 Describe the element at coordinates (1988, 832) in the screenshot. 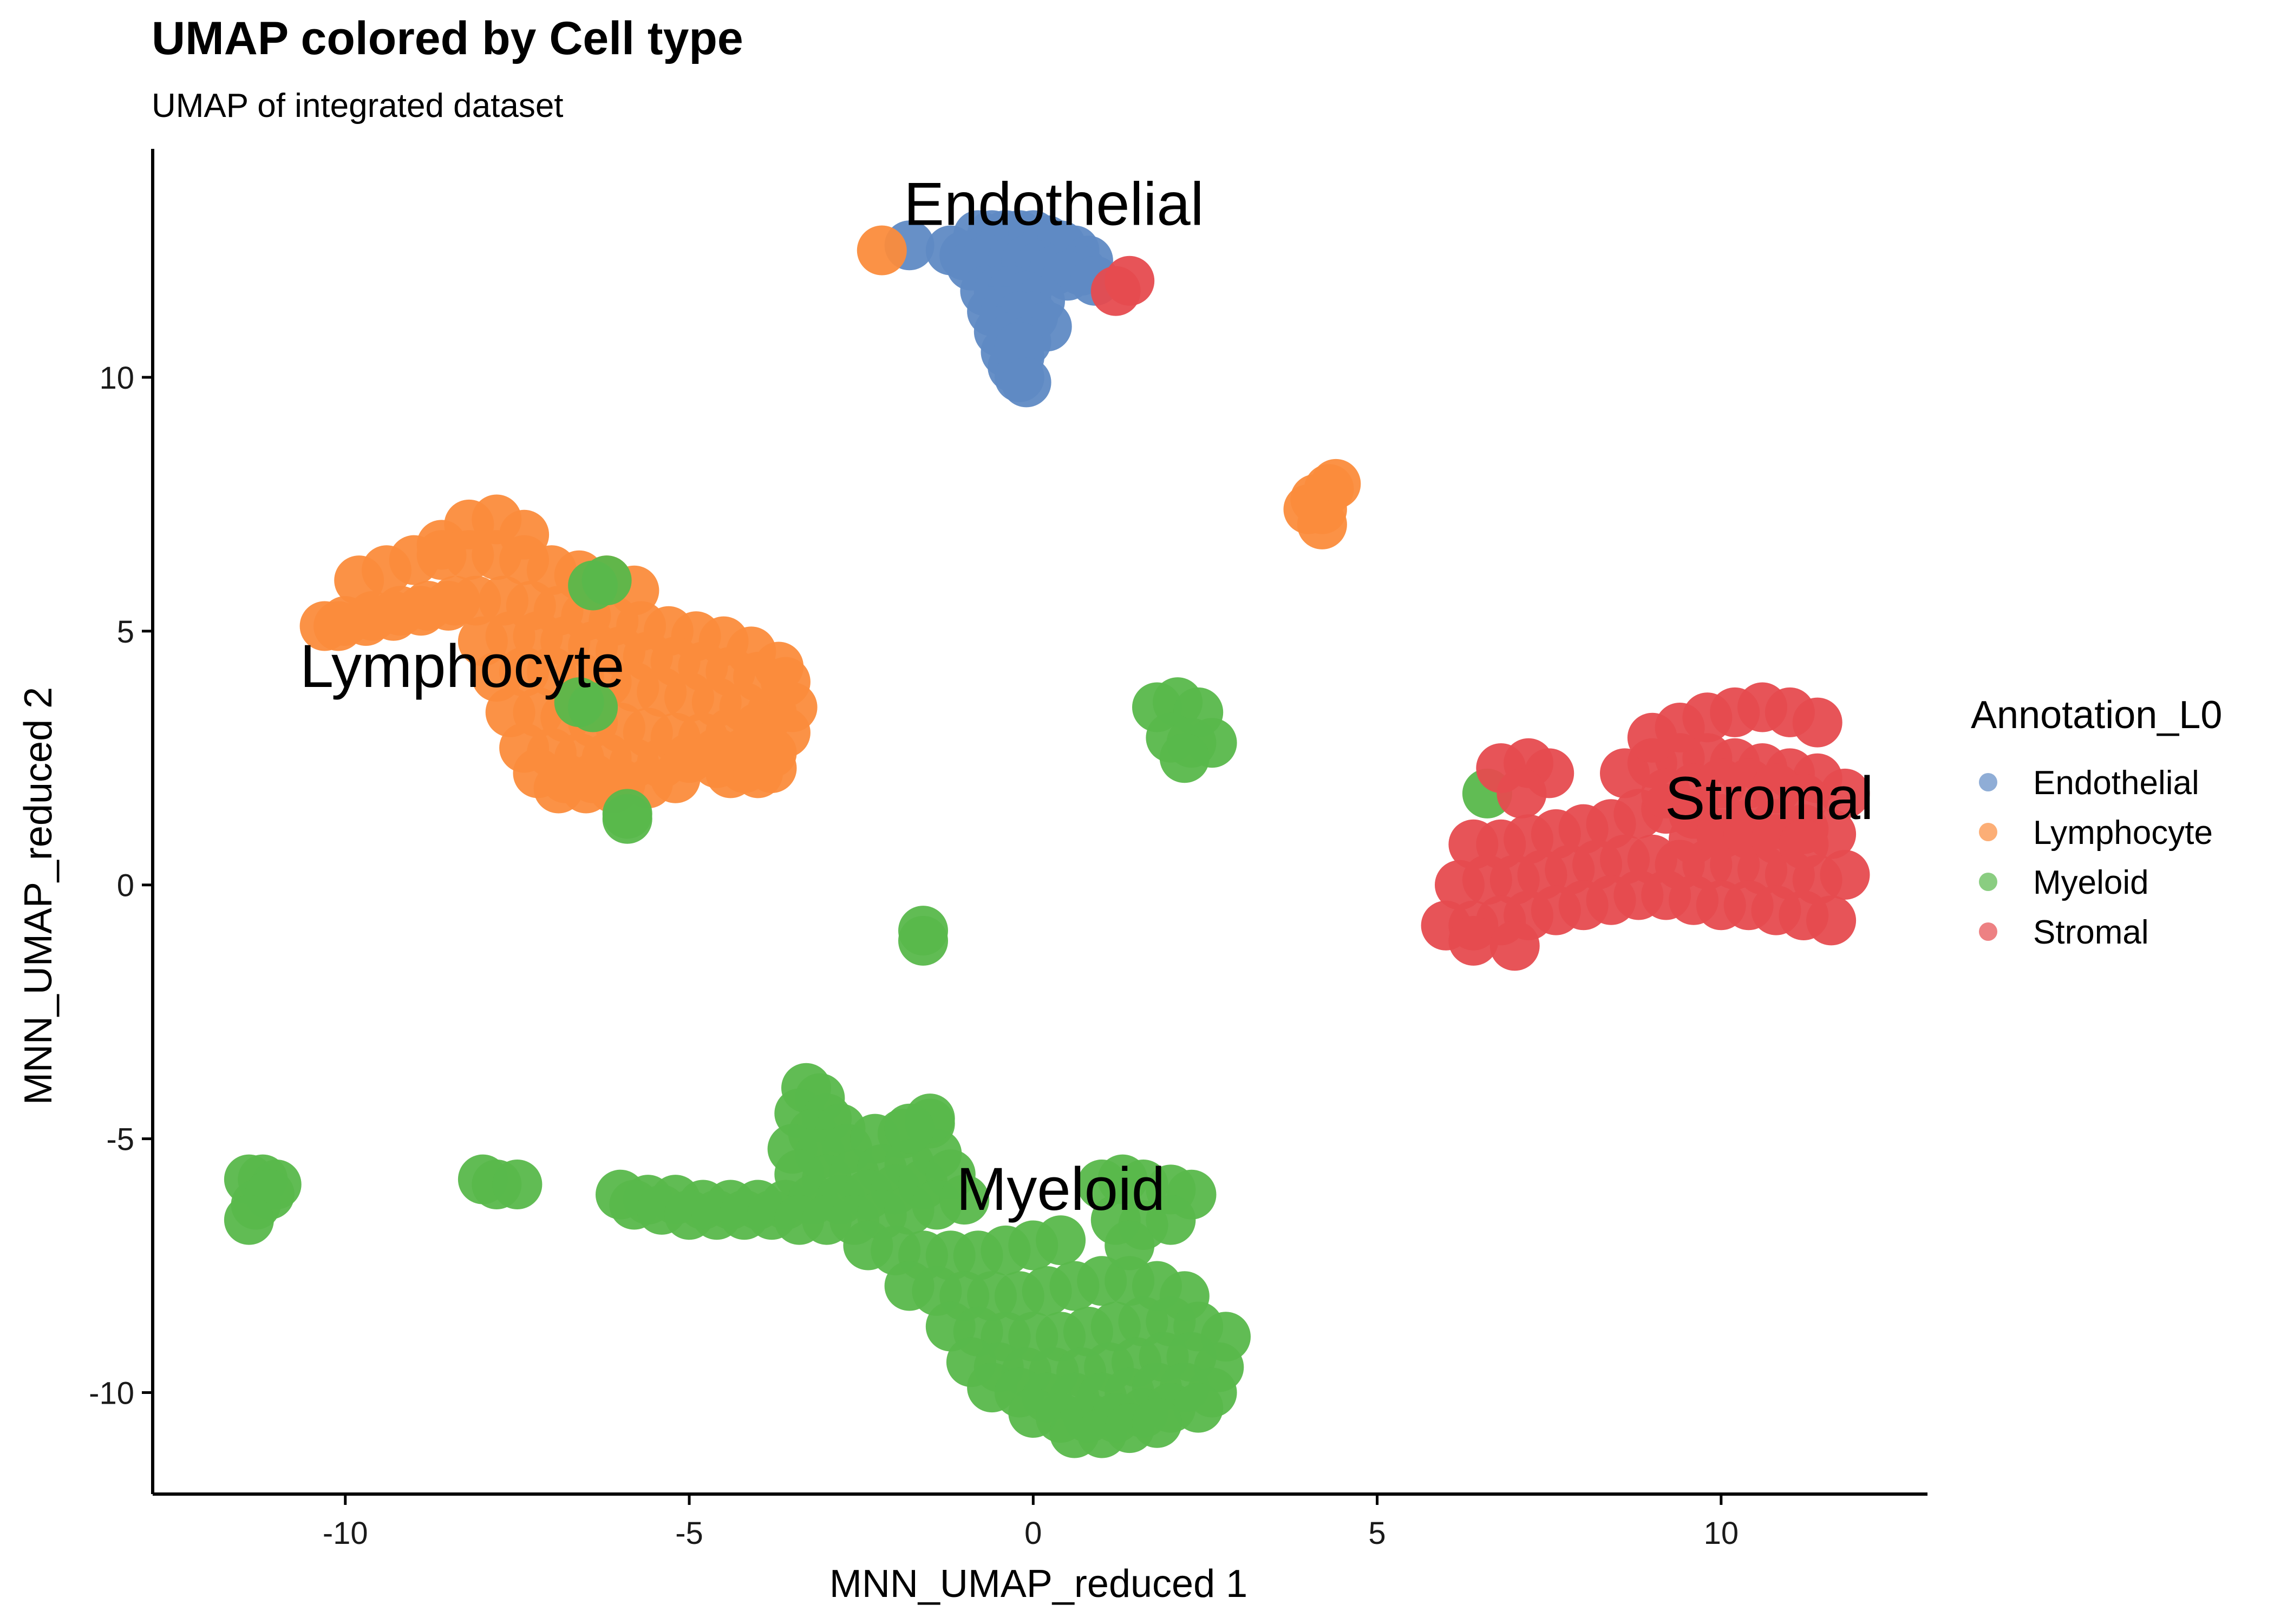

I see `legend-key-lymphocyte` at that location.